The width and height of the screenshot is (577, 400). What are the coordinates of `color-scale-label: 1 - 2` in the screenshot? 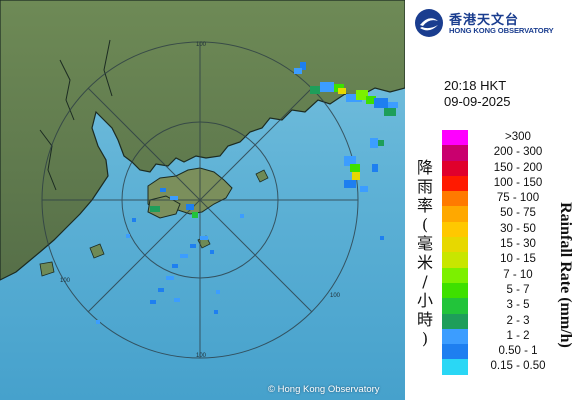 It's located at (518, 335).